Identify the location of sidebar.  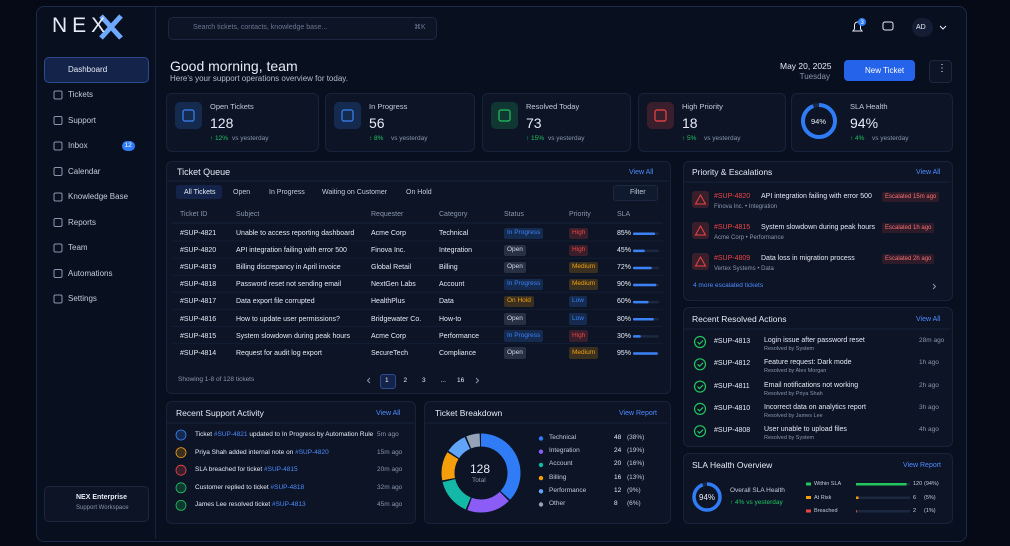
(96, 273).